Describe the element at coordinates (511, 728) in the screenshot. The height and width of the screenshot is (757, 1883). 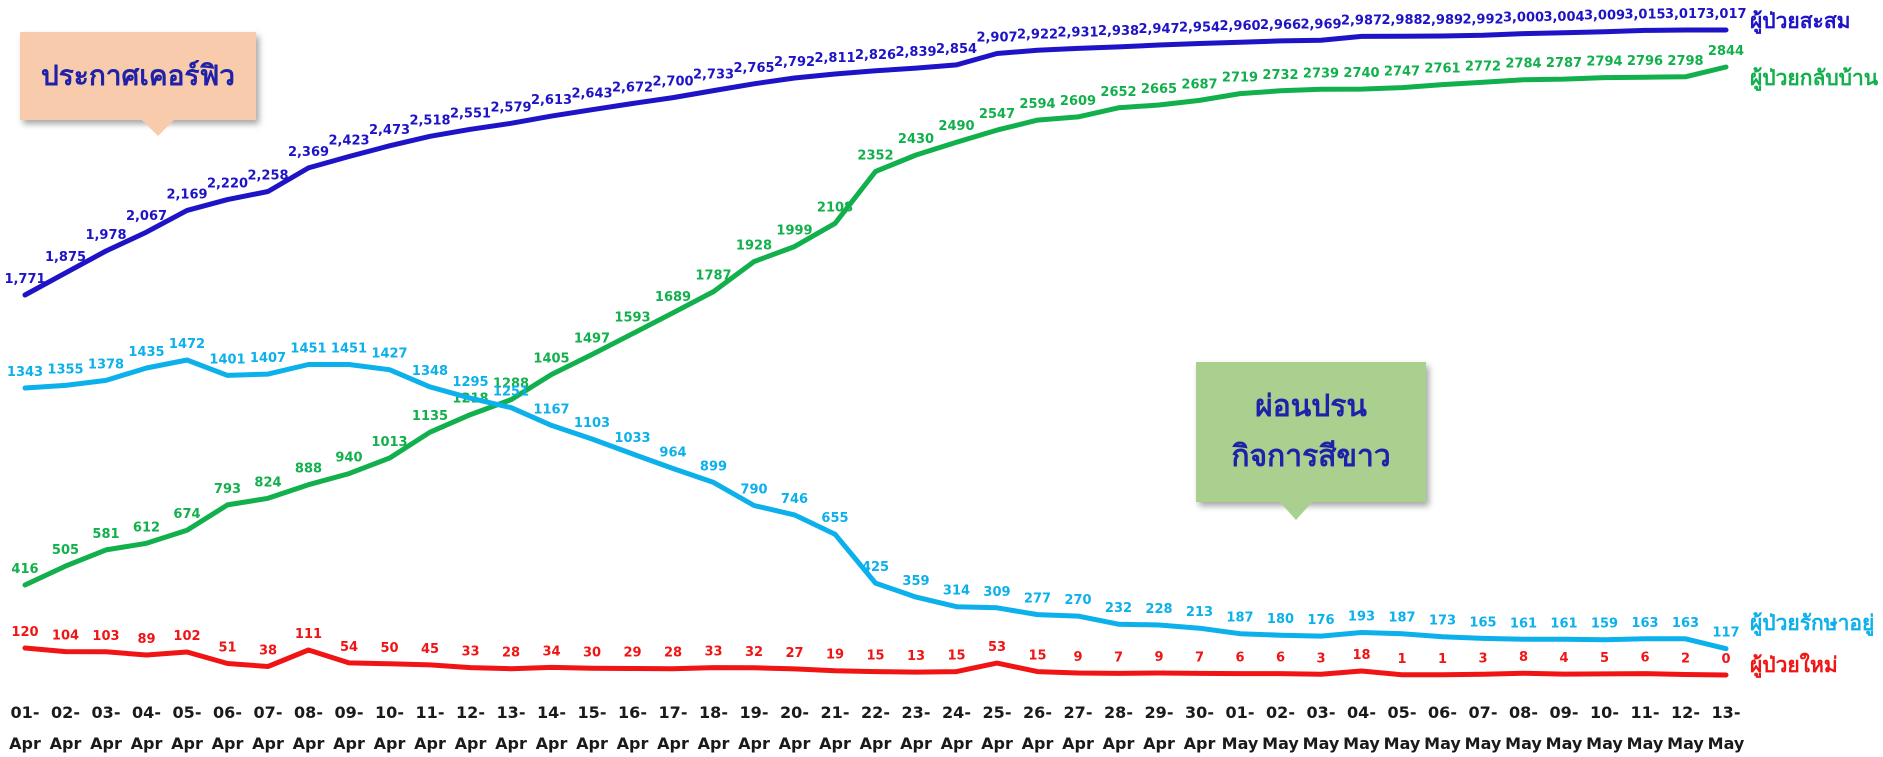
I see `x-tick-label: 13-Apr` at that location.